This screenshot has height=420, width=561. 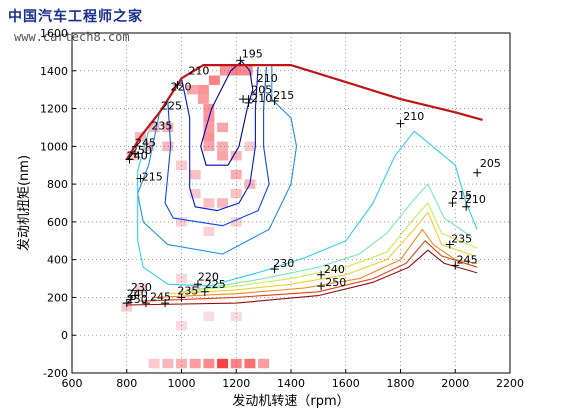 I want to click on contour-label: 225, so click(x=171, y=106).